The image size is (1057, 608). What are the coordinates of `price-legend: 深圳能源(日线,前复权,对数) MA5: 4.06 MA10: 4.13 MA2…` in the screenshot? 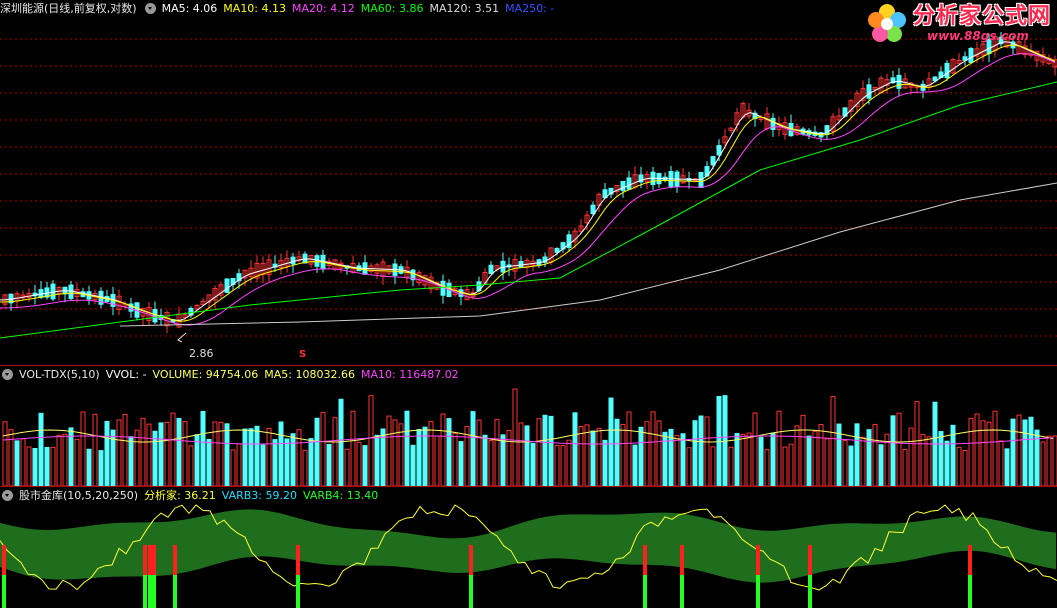 It's located at (277, 8).